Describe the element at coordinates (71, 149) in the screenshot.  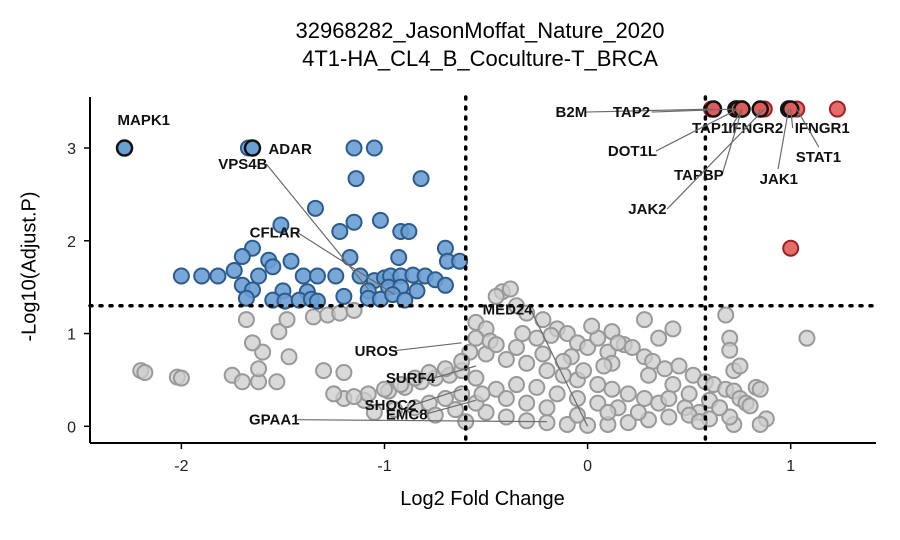
I see `y-tick-label: 3` at that location.